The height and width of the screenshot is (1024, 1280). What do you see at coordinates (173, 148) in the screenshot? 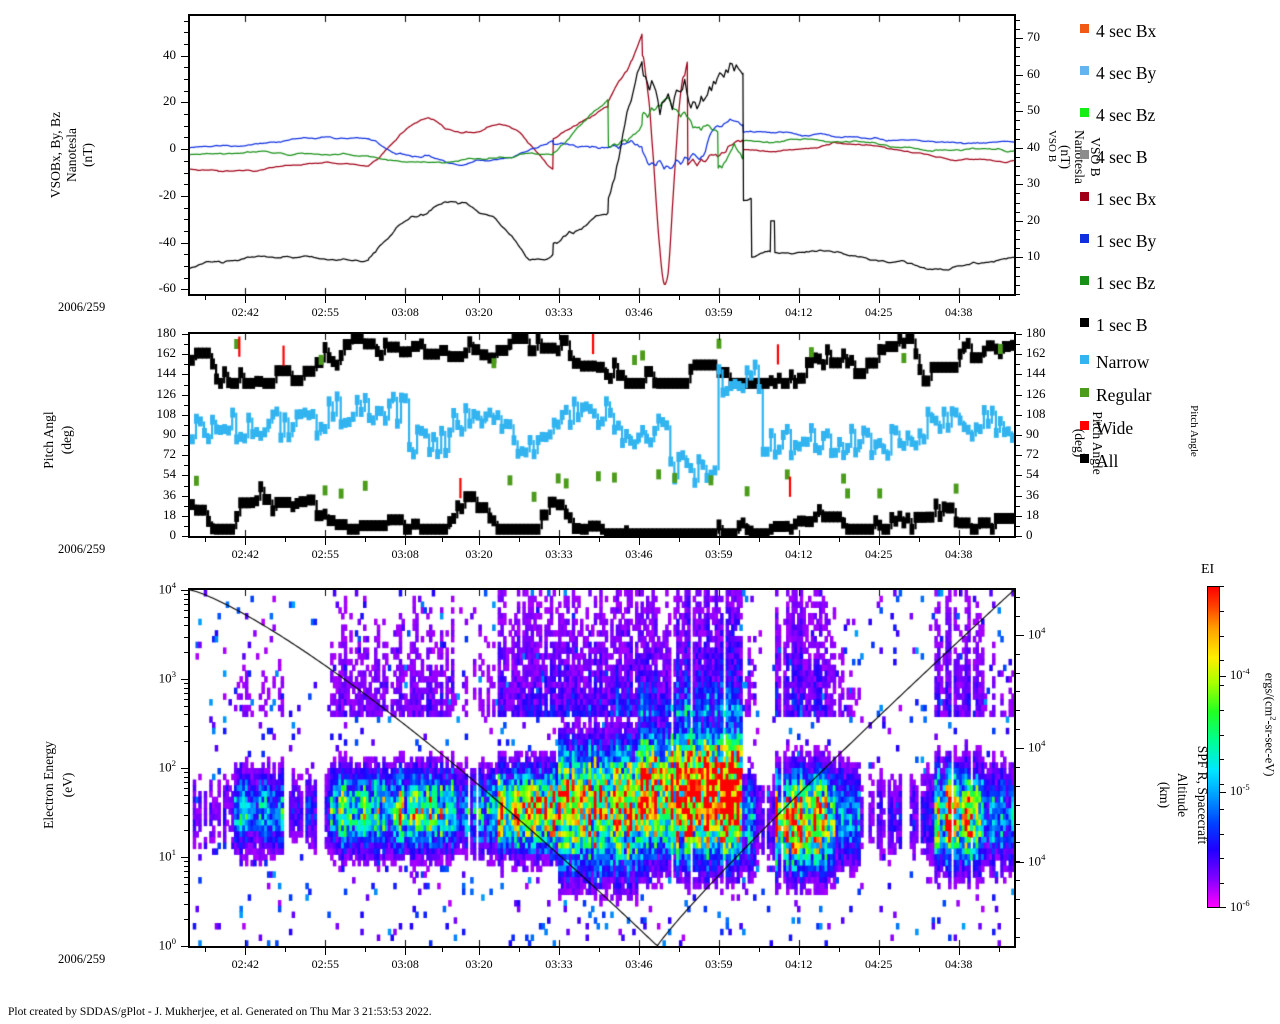
I see `tick-label: 0` at bounding box center [173, 148].